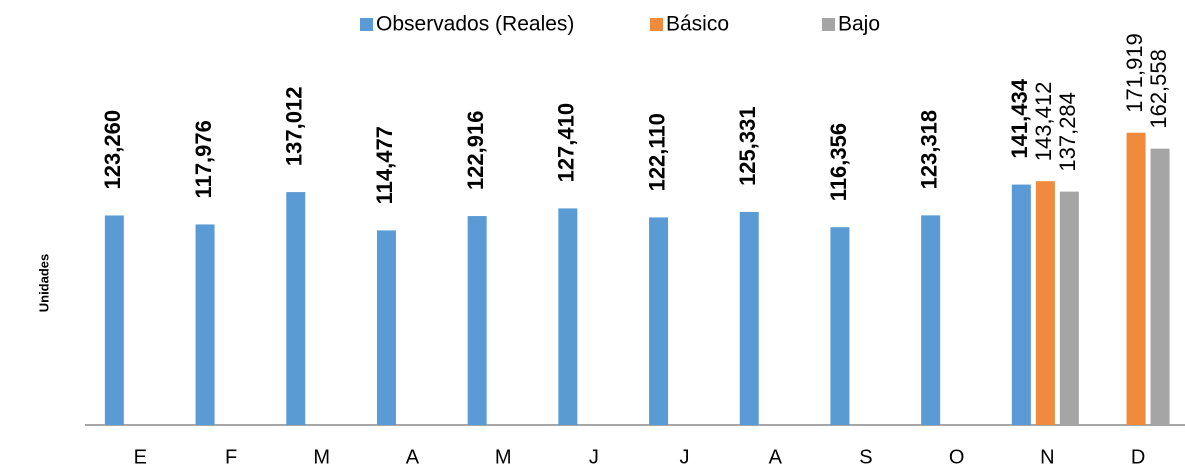 This screenshot has height=471, width=1185. Describe the element at coordinates (384, 165) in the screenshot. I see `data-label: 114,477` at that location.